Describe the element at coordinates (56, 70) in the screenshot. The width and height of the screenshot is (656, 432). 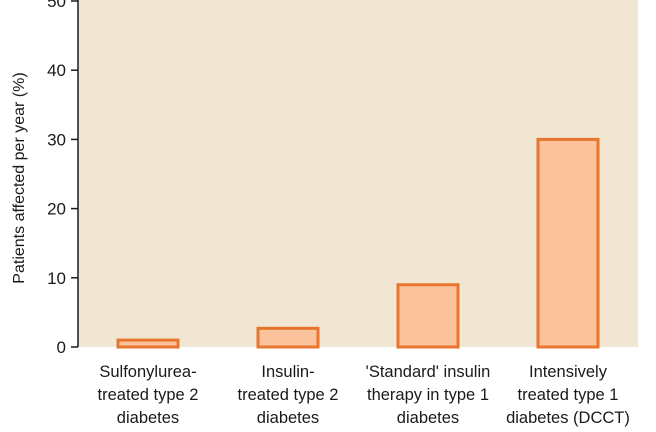
I see `y-tick-label: 40` at that location.